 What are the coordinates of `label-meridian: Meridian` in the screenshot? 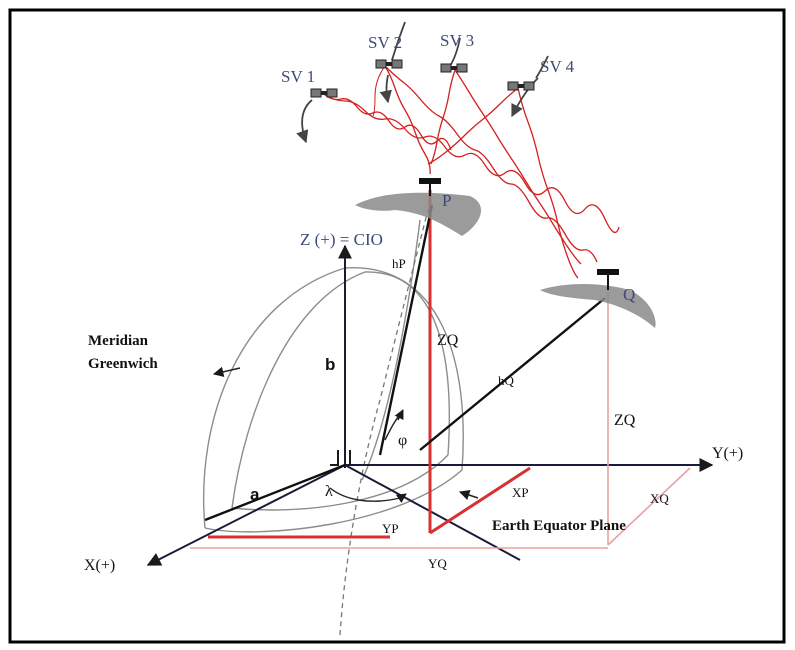 It's located at (118, 341).